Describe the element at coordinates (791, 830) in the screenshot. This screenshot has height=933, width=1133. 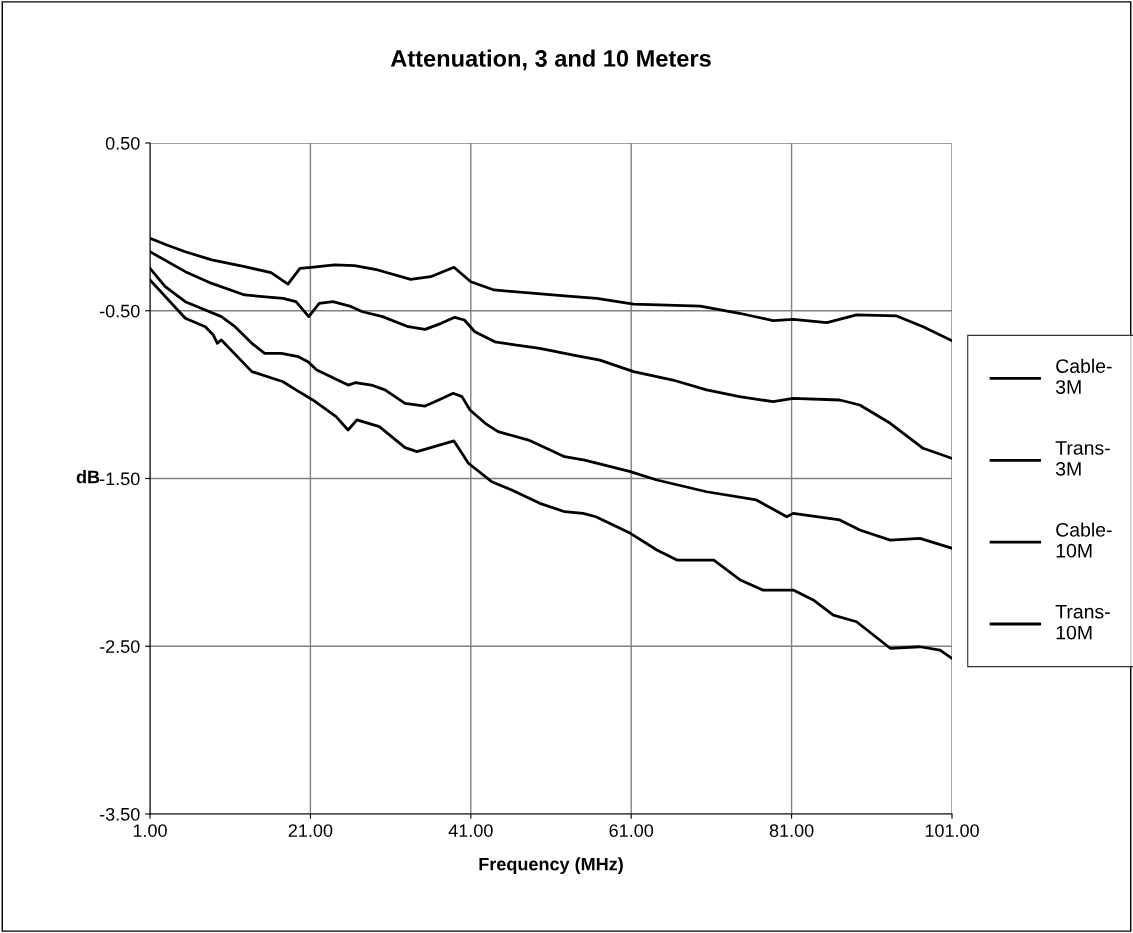
I see `x-tick-label: 81.00` at that location.